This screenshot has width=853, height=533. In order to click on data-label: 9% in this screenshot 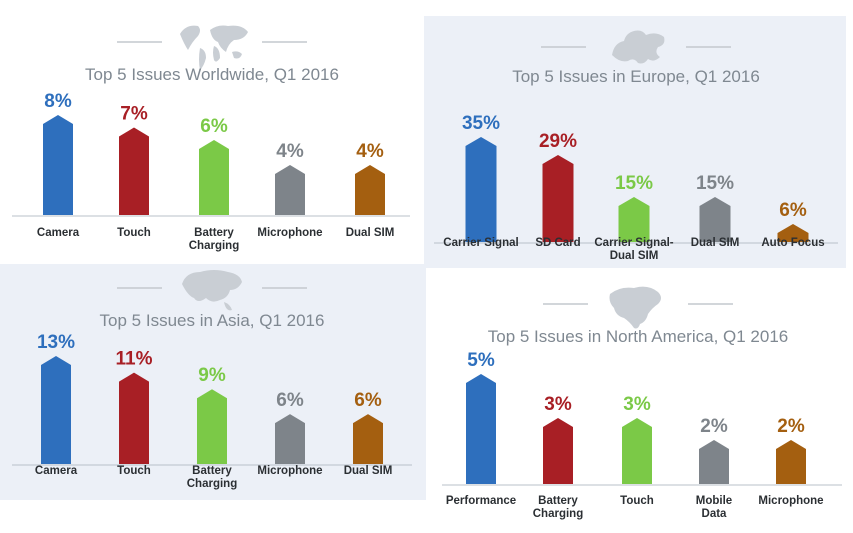, I will do `click(212, 375)`.